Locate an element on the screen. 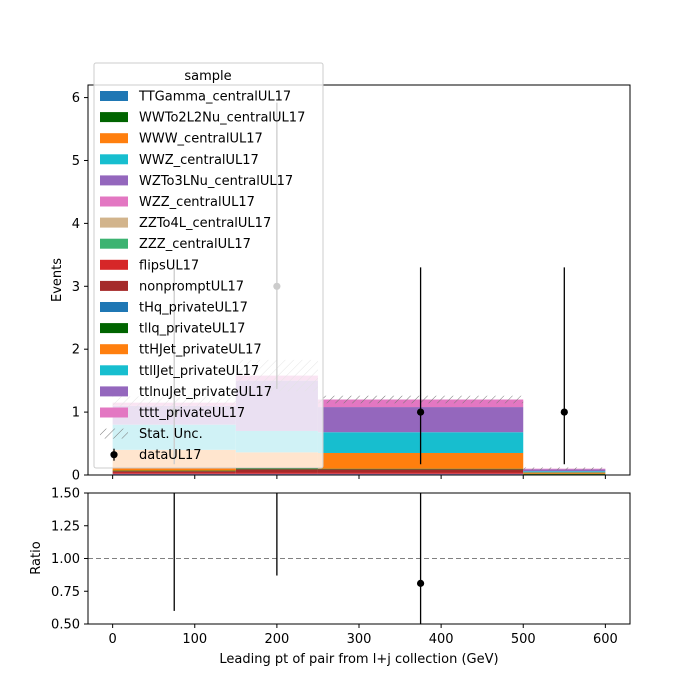 This screenshot has width=700, height=700. ratio-points is located at coordinates (299, 558).